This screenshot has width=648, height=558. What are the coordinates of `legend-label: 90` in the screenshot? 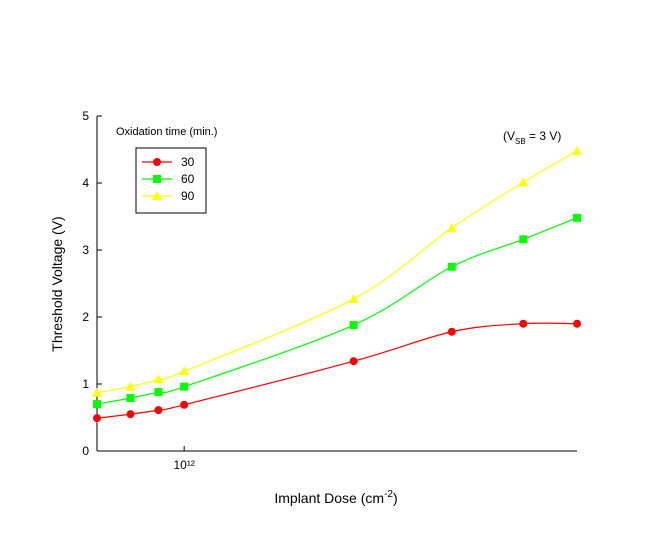 It's located at (188, 196).